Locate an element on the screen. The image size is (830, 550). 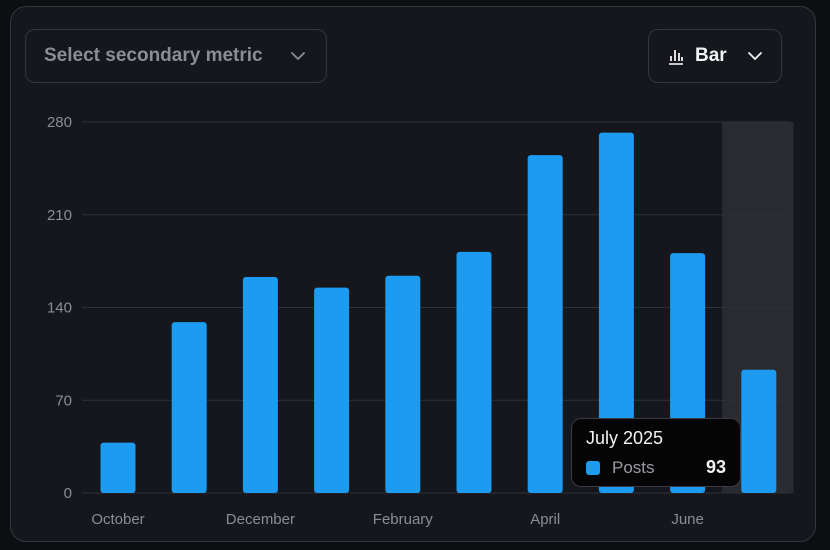
tooltip-series-name: Posts is located at coordinates (633, 467).